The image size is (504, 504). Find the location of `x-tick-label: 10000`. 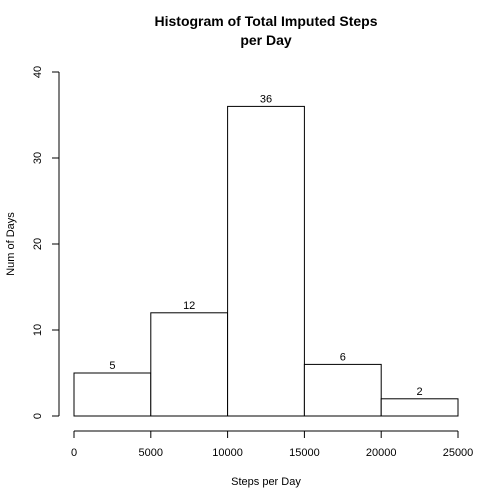

x-tick-label: 10000 is located at coordinates (227, 453).